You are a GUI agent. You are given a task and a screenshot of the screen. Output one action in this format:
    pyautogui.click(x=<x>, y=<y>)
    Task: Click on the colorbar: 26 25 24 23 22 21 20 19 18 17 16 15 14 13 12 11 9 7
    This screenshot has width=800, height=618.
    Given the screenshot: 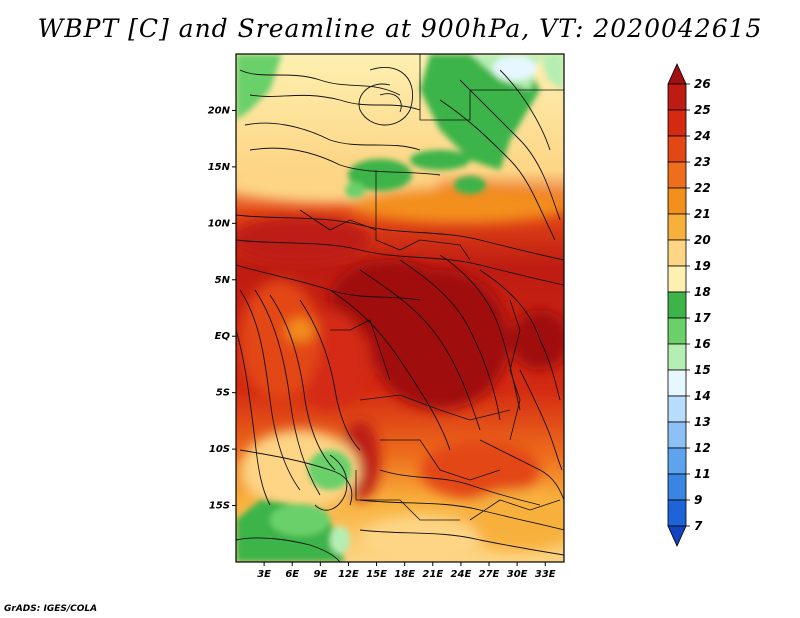 What is the action you would take?
    pyautogui.click(x=689, y=305)
    